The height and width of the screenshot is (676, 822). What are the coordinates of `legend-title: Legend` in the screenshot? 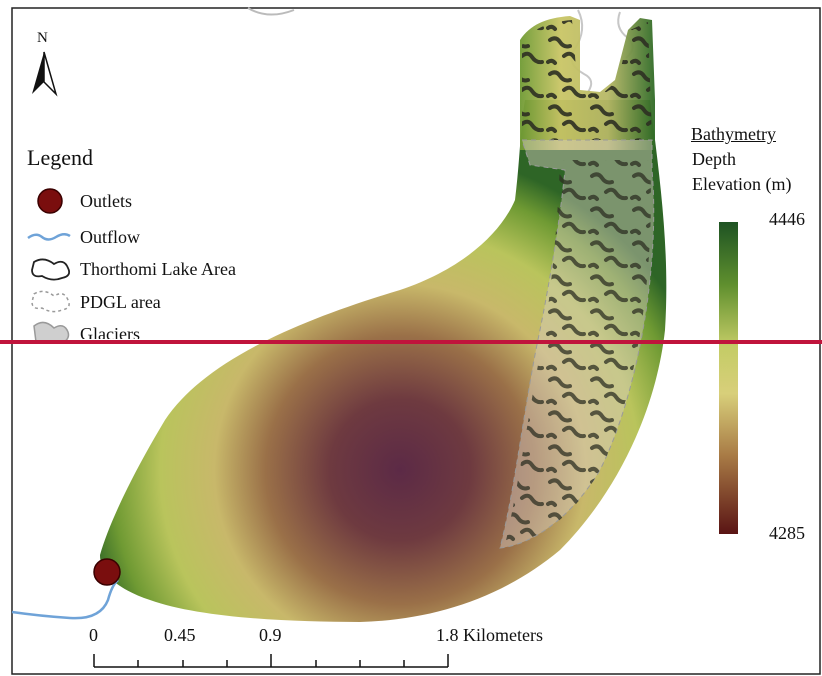 It's located at (60, 157).